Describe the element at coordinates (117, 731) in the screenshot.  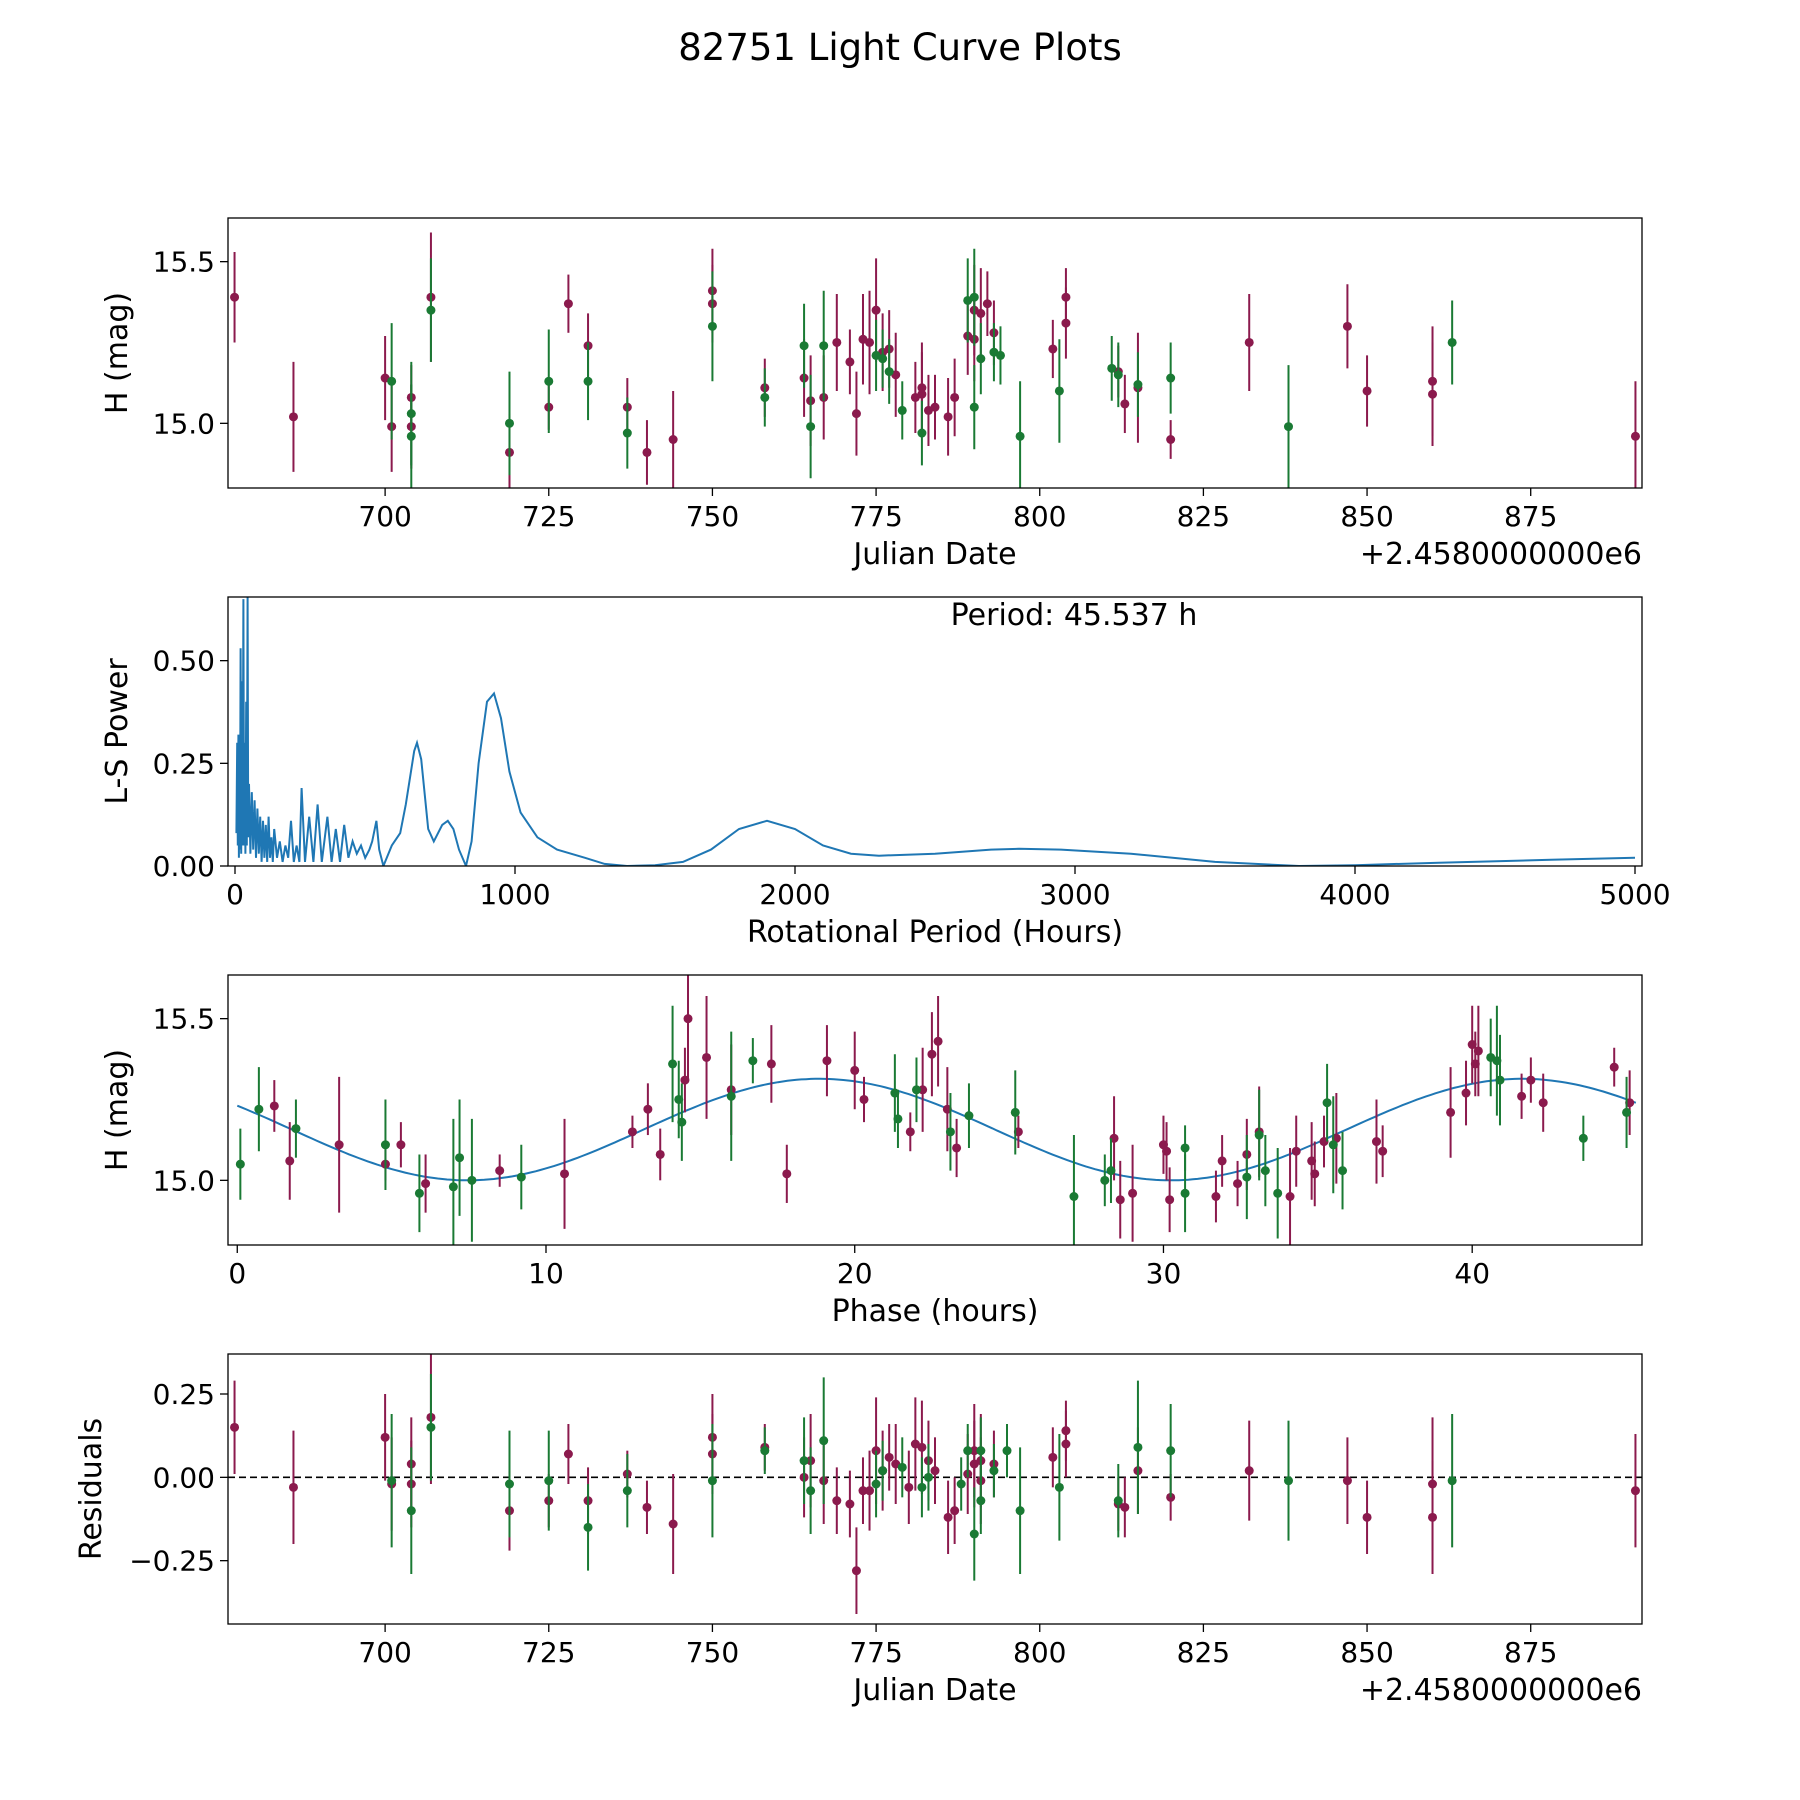
I see `y-axis-label: L-S Power` at that location.